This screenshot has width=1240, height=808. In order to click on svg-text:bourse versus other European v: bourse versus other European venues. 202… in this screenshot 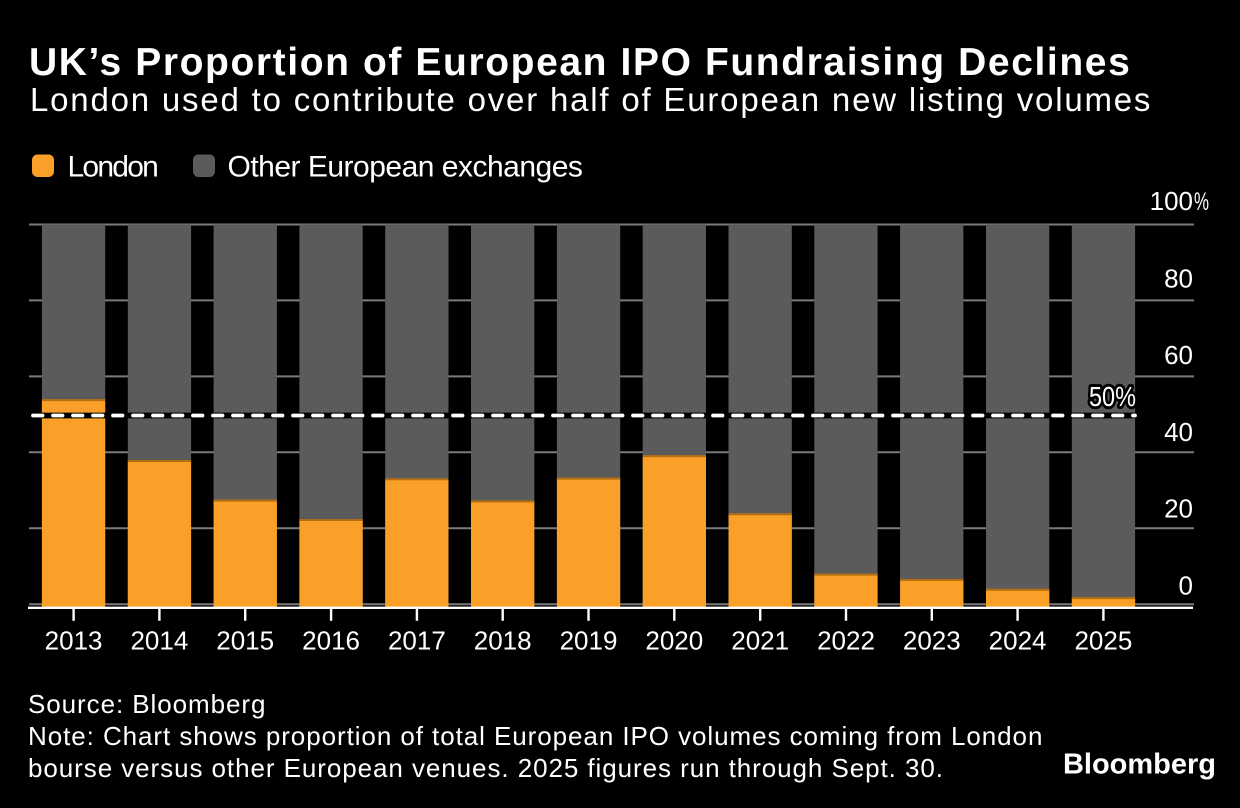, I will do `click(486, 768)`.